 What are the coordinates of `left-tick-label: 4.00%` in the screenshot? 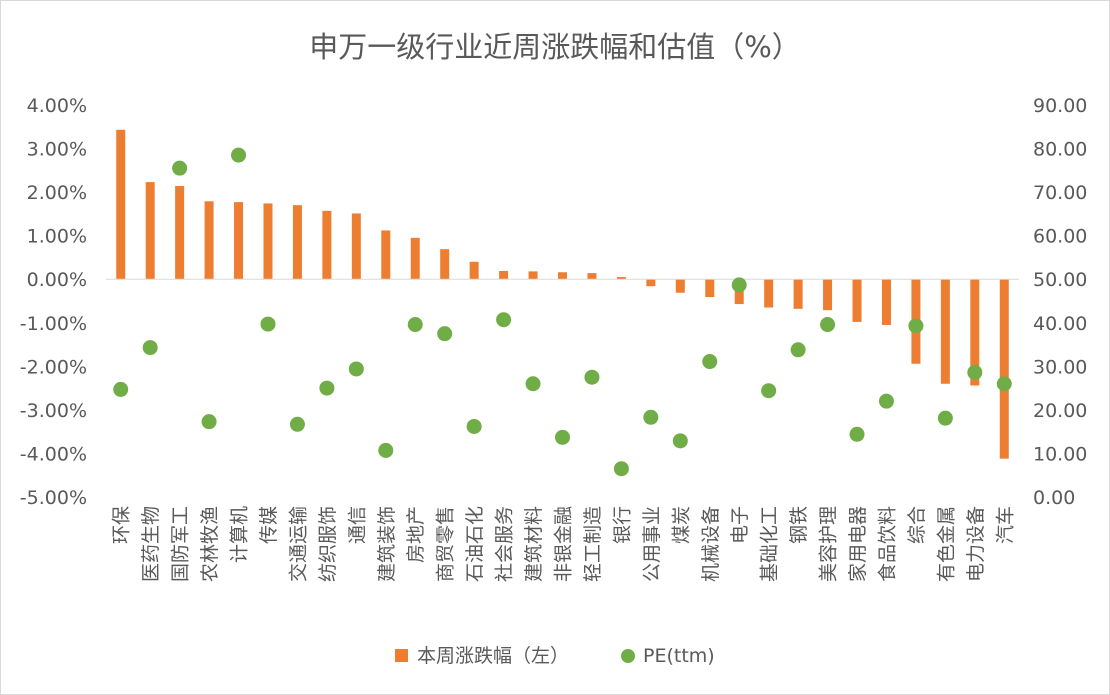 It's located at (57, 106).